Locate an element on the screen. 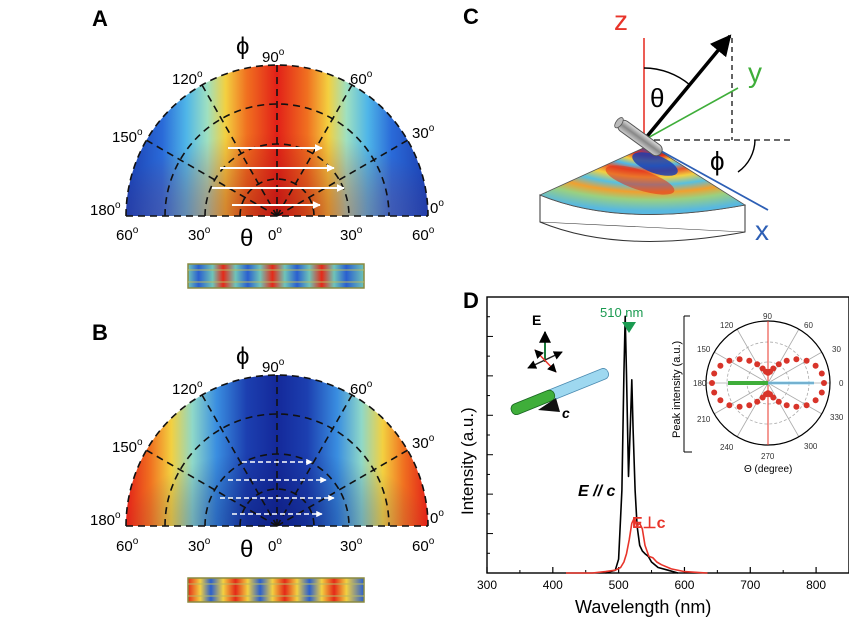 The width and height of the screenshot is (849, 617). panel-d-letter: D is located at coordinates (471, 300).